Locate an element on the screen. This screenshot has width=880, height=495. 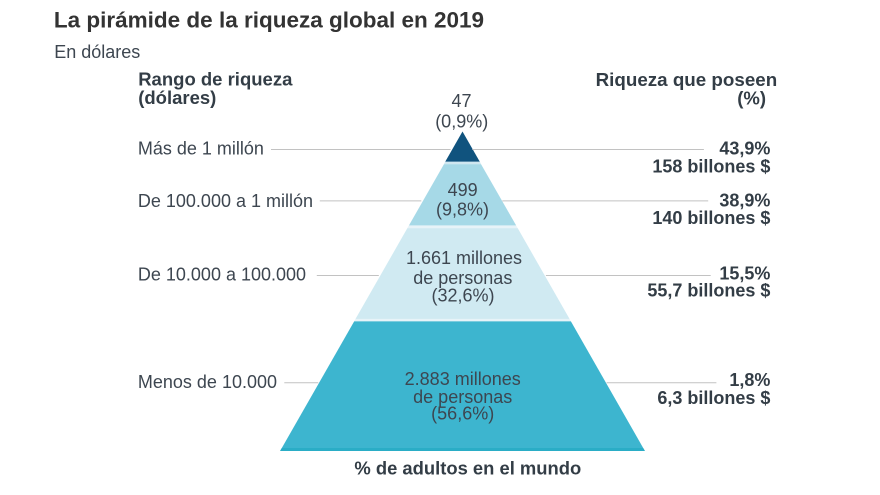
svg-text: Rango de riqueza is located at coordinates (215, 79).